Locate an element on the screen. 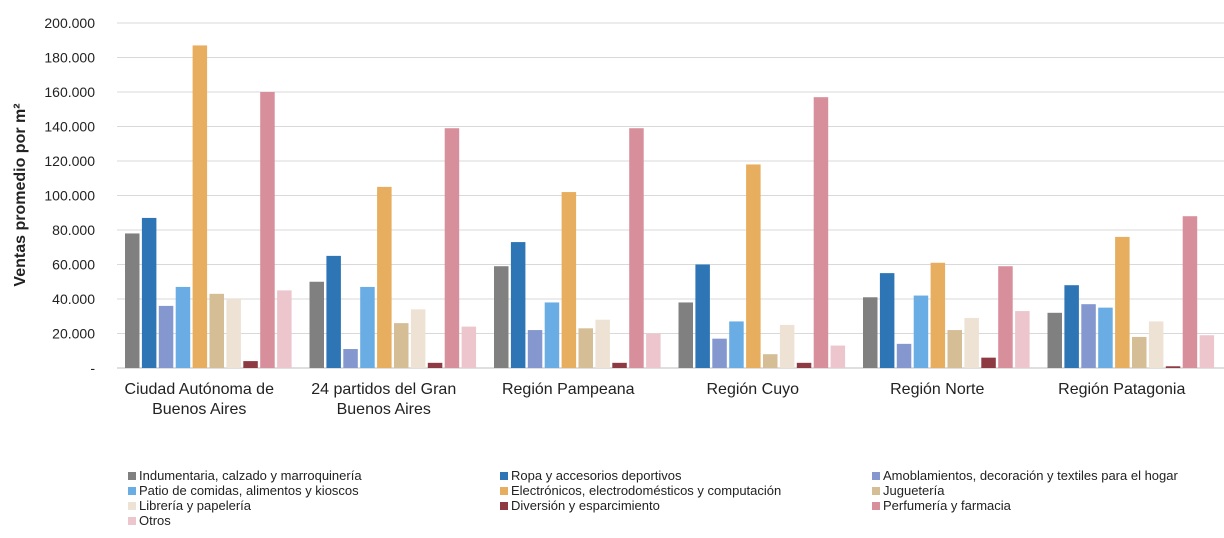  y-tick-label: 20.000 is located at coordinates (73, 334).